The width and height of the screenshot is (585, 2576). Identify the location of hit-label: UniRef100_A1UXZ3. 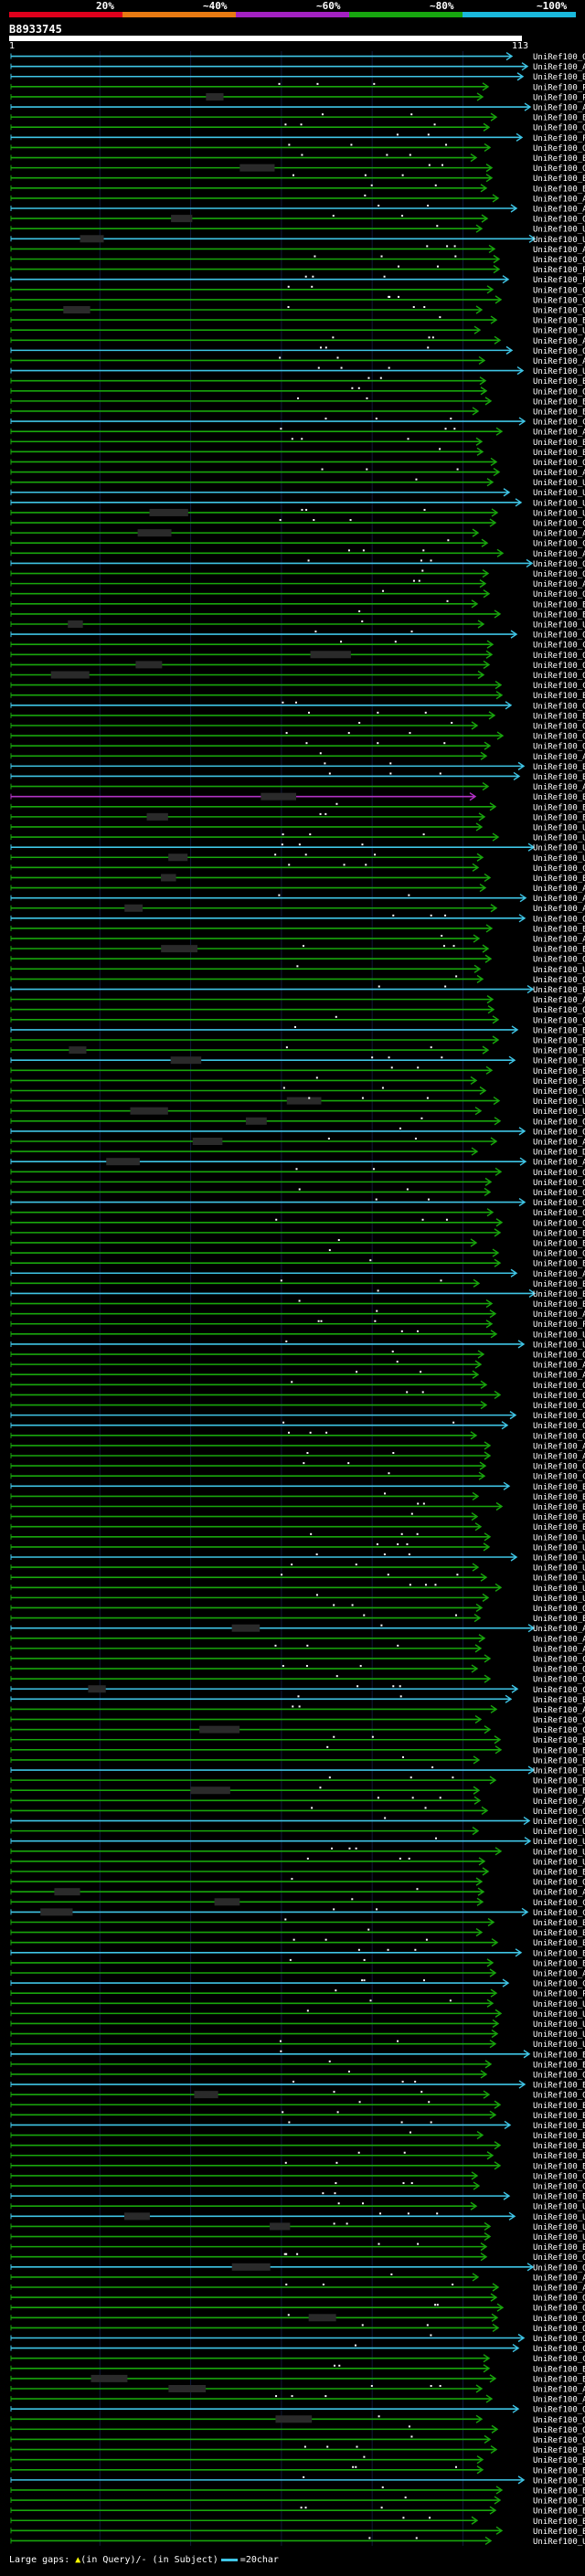
(559, 757).